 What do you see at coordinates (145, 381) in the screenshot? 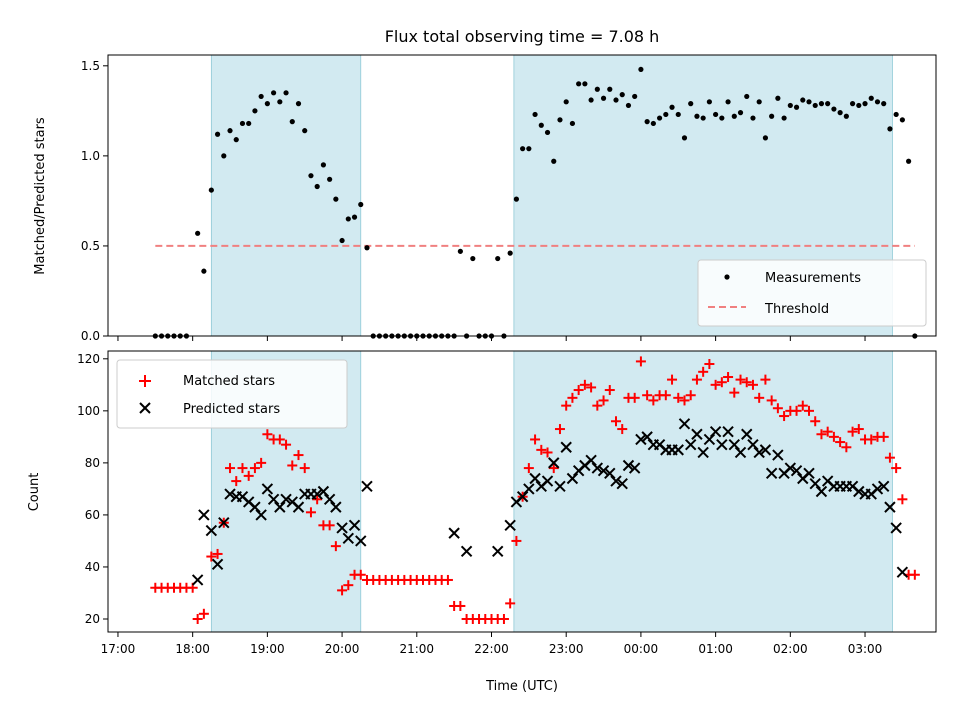
I see `legend-matched-marker` at bounding box center [145, 381].